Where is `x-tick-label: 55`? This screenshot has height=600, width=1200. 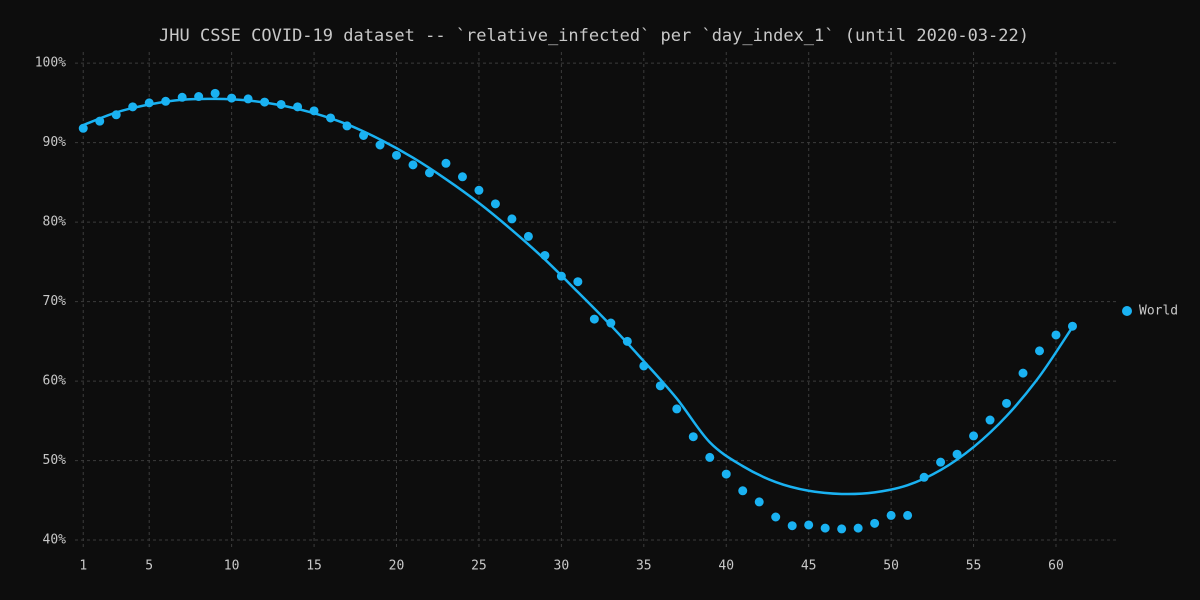
x-tick-label: 55 is located at coordinates (974, 566).